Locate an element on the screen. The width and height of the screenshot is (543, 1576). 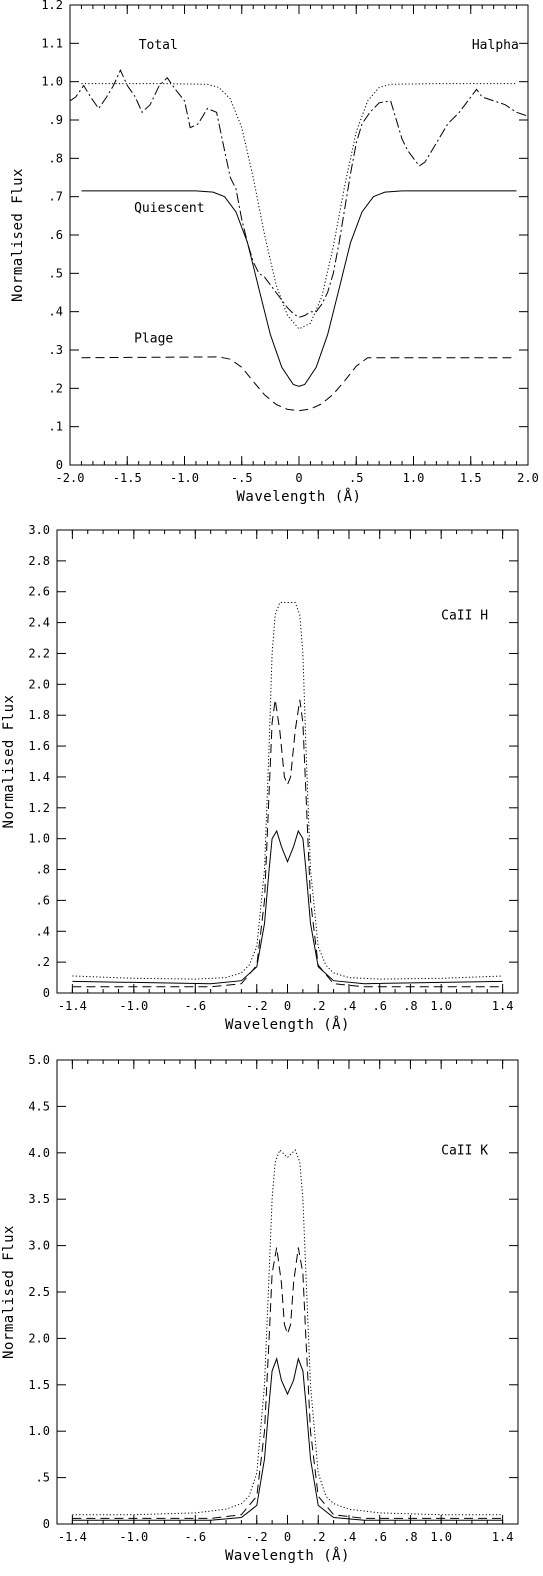
y-tick-label: 5.0 is located at coordinates (39, 1060).